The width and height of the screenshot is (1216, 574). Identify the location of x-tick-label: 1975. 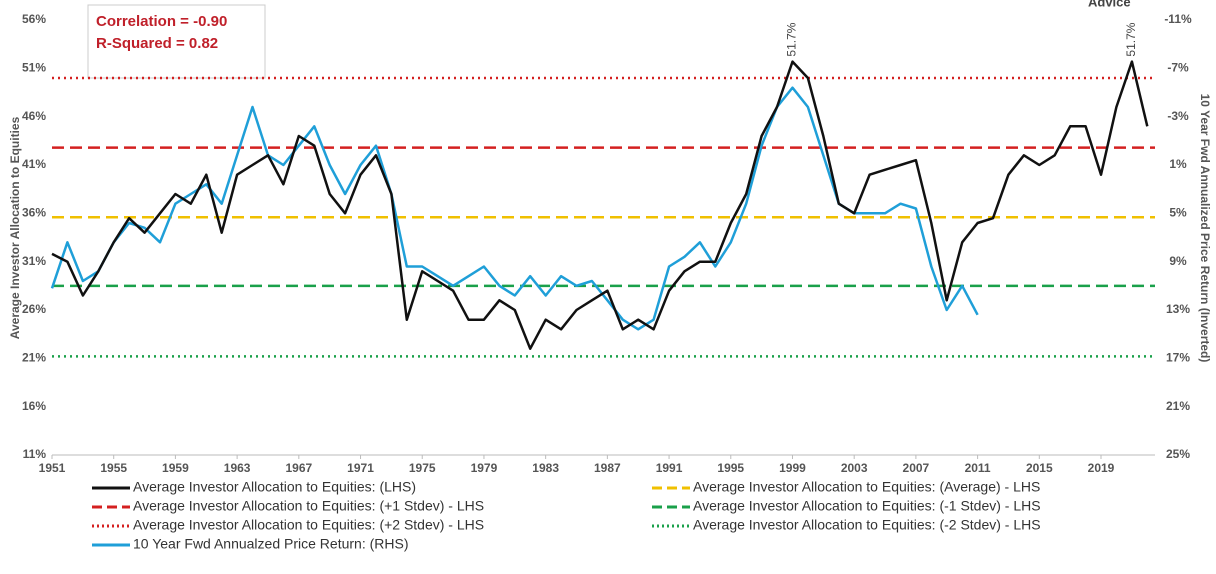
(422, 468).